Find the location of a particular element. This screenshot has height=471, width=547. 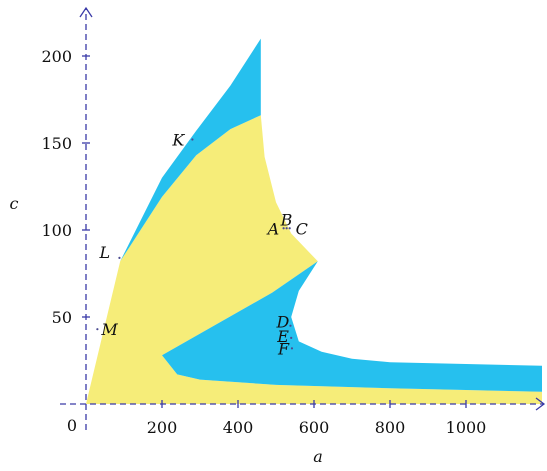

y-tick-label: 200 is located at coordinates (56, 56).